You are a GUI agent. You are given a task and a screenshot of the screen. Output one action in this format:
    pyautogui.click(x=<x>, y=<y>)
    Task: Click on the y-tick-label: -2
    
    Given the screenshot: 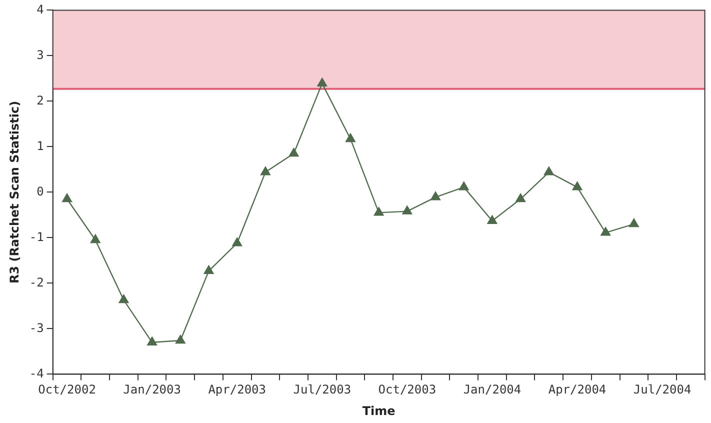 What is the action you would take?
    pyautogui.click(x=36, y=282)
    